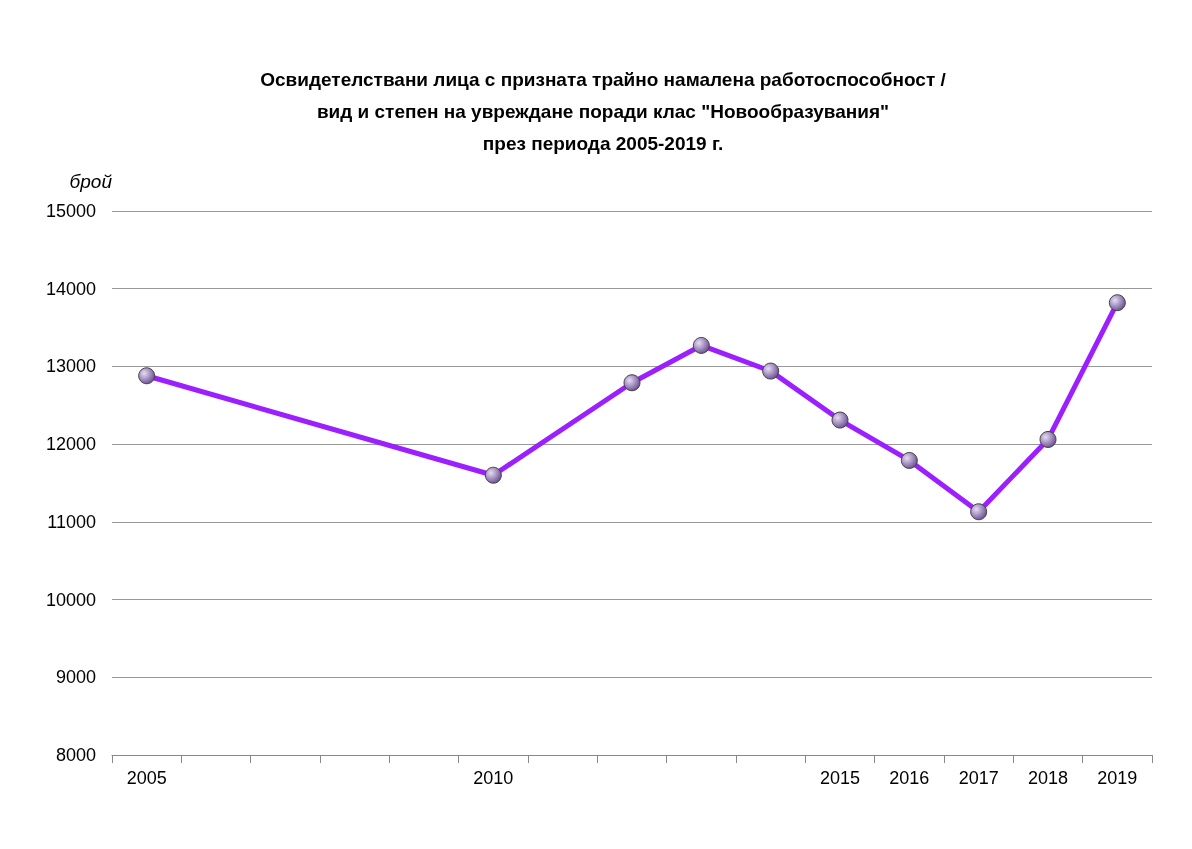 The image size is (1192, 849). What do you see at coordinates (70, 211) in the screenshot?
I see `y-tick-label: 15000` at bounding box center [70, 211].